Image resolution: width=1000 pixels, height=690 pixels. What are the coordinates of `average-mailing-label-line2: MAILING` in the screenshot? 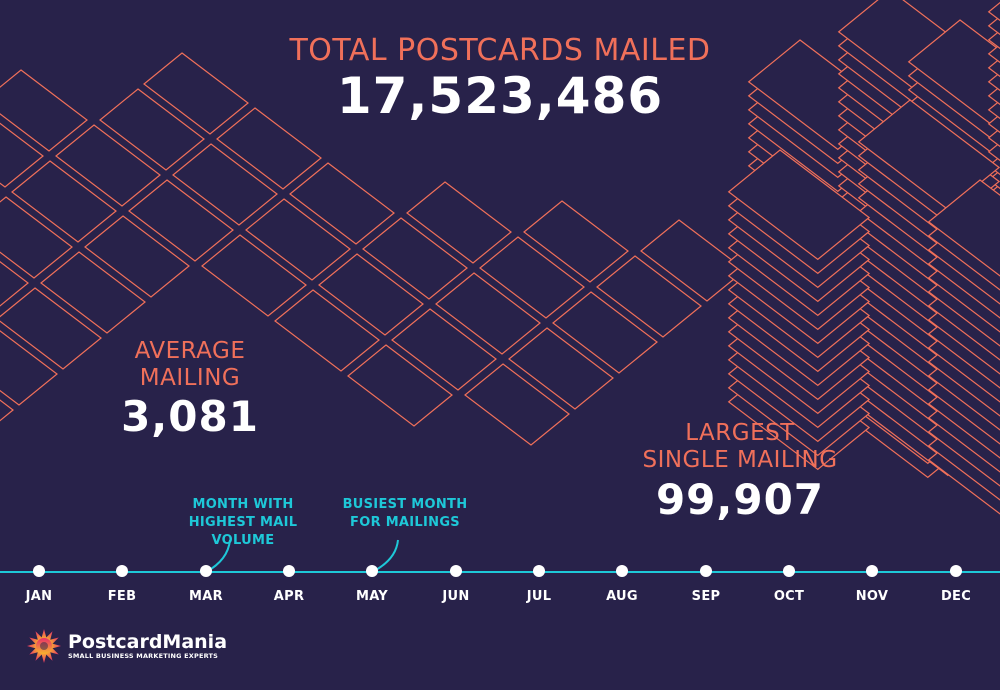 It's located at (190, 378).